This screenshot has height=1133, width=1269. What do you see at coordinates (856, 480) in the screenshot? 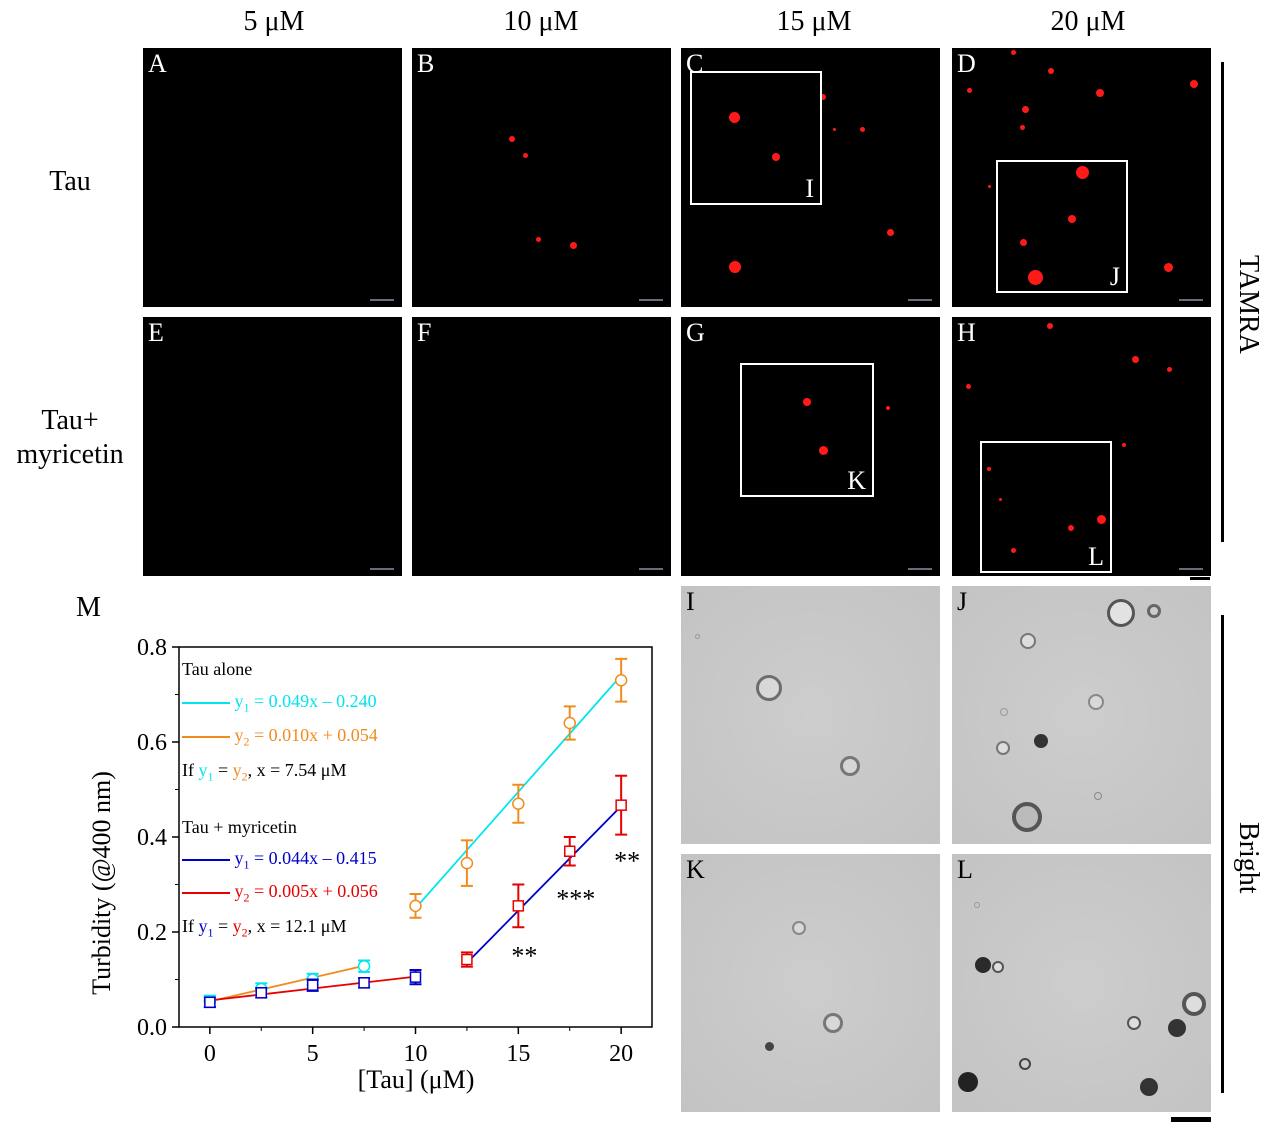
I see `zoom-box-label-k: K` at bounding box center [856, 480].